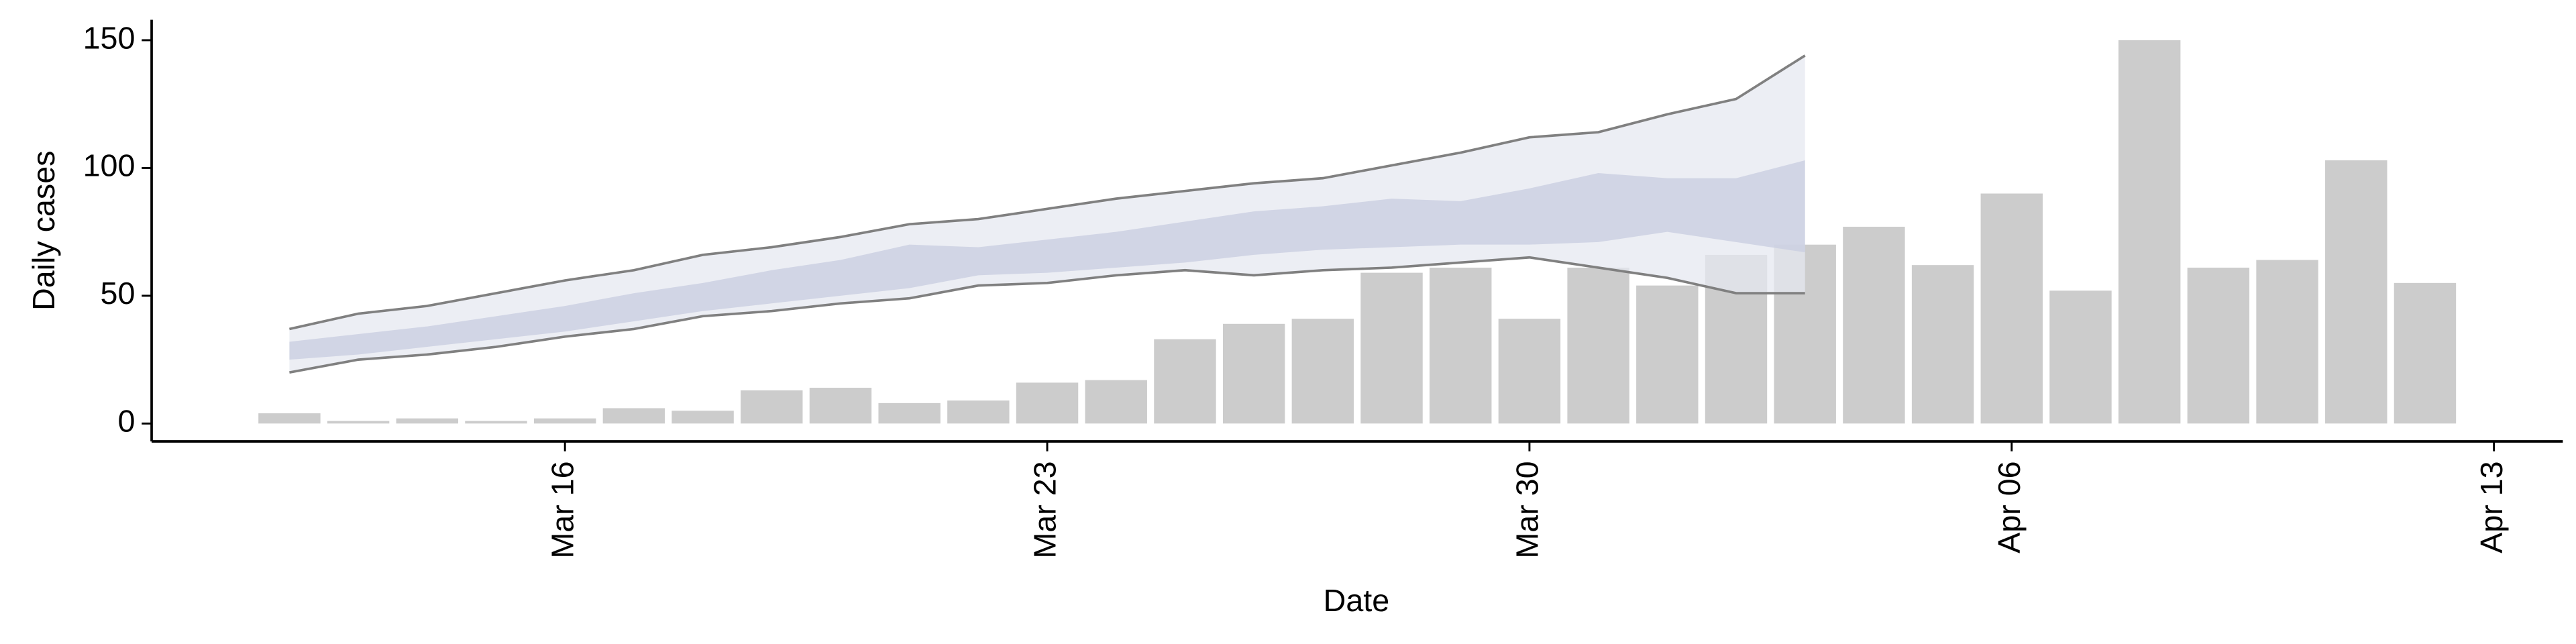  Describe the element at coordinates (1047, 315) in the screenshot. I see `ribbon-edge` at that location.